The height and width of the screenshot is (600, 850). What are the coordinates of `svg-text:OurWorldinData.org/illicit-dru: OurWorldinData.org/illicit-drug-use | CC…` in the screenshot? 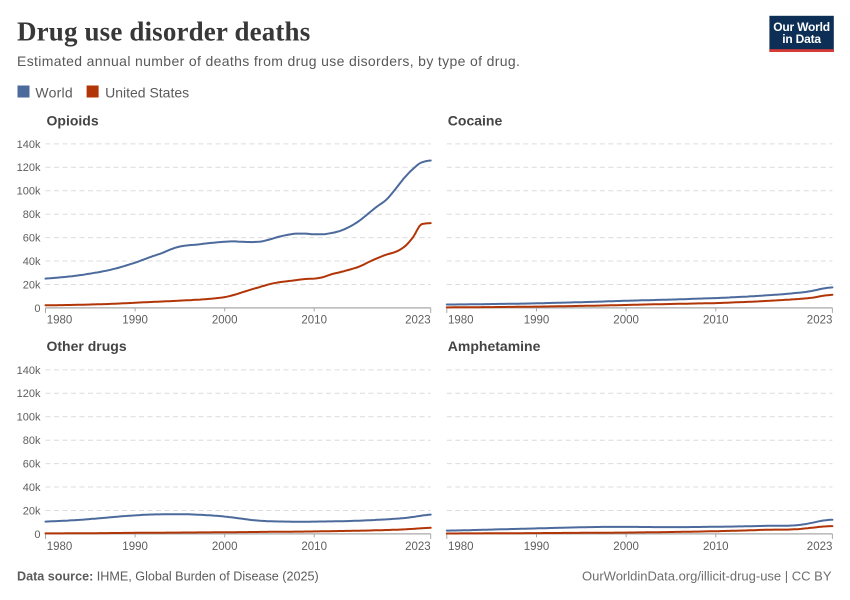 It's located at (707, 576).